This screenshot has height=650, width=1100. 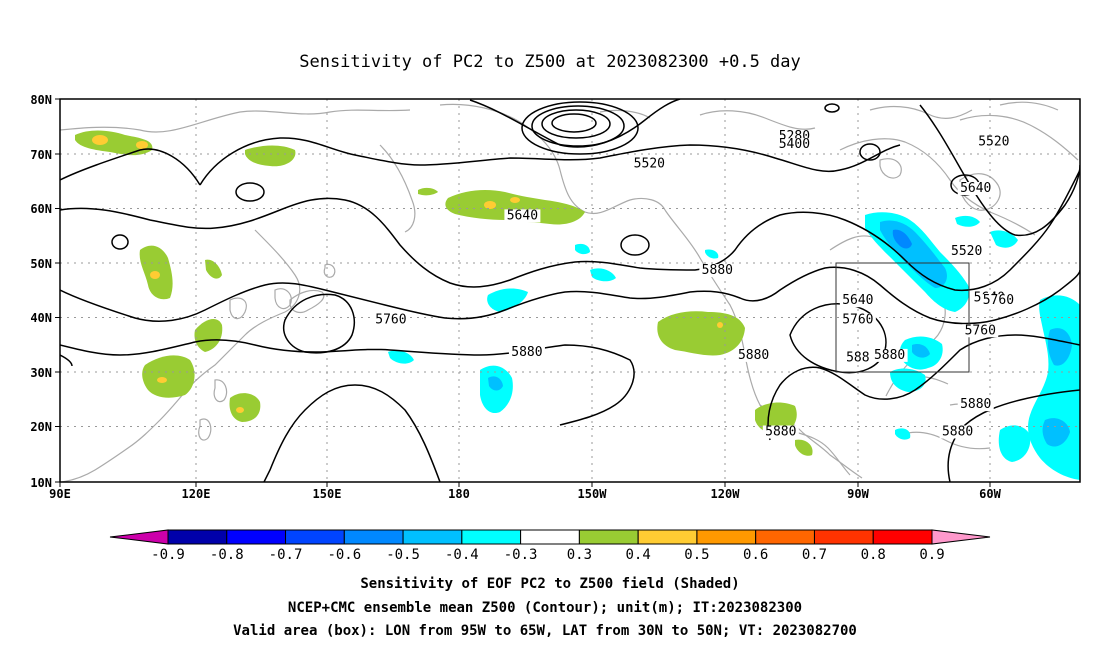 I want to click on lat-tick-label: 50N, so click(x=41, y=264).